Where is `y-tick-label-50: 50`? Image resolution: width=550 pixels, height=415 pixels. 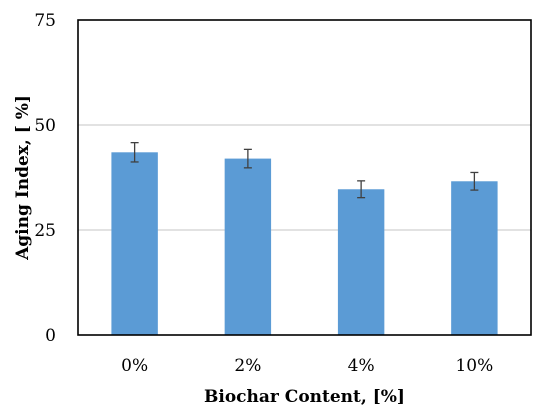
y-tick-label-50: 50 is located at coordinates (45, 126).